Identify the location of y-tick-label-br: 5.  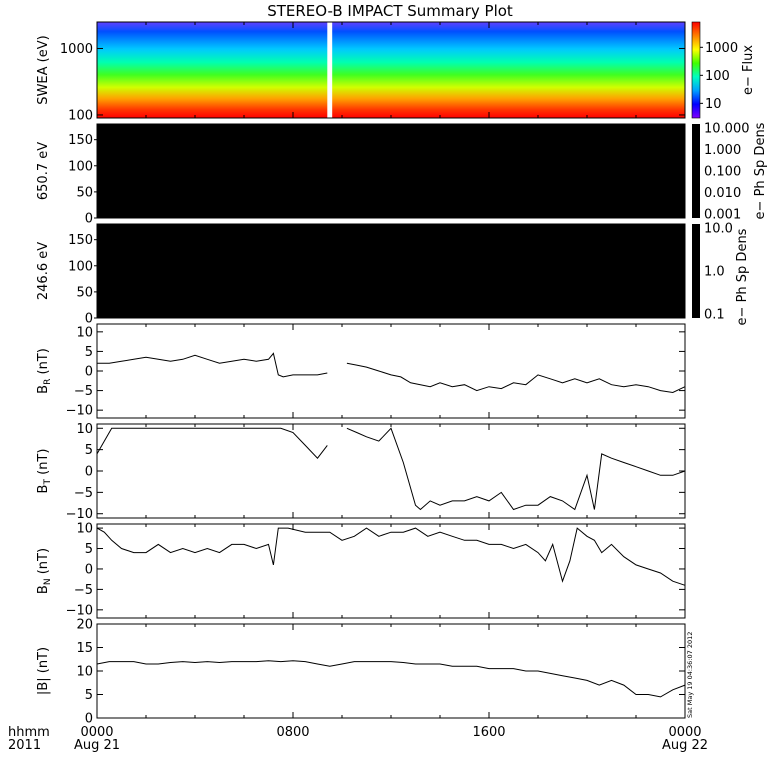
(89, 352).